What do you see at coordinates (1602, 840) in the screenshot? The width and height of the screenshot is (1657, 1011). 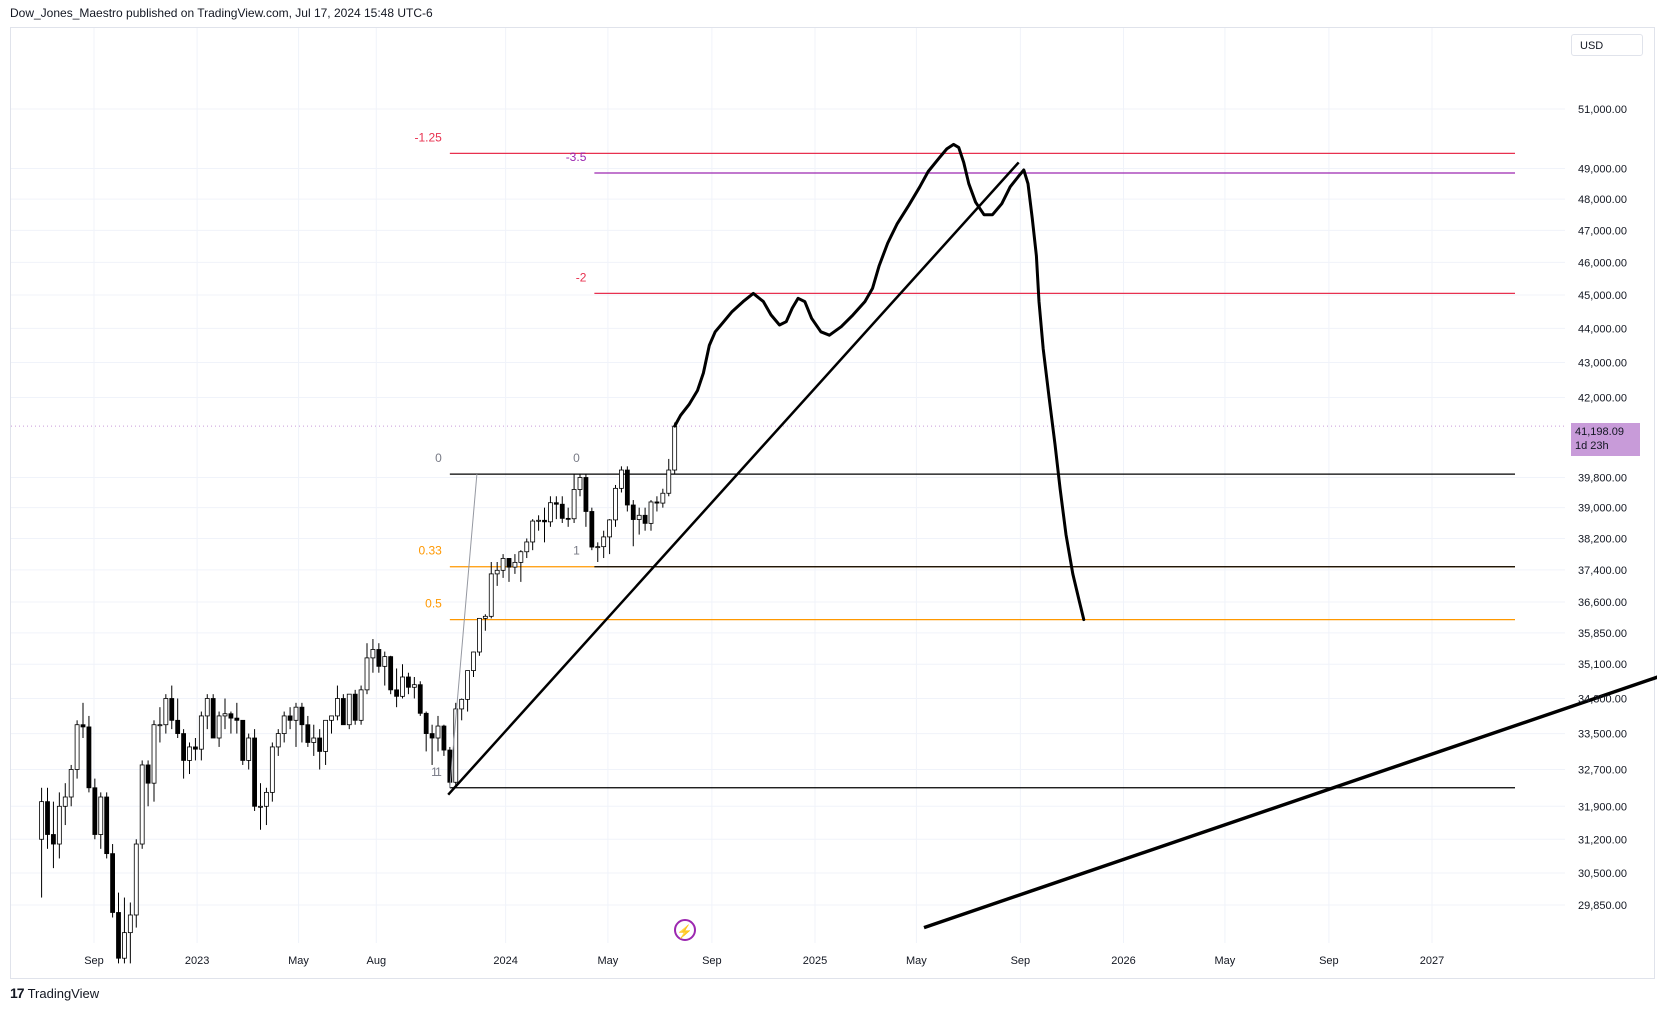 I see `y-tick-label: 31,200.00` at bounding box center [1602, 840].